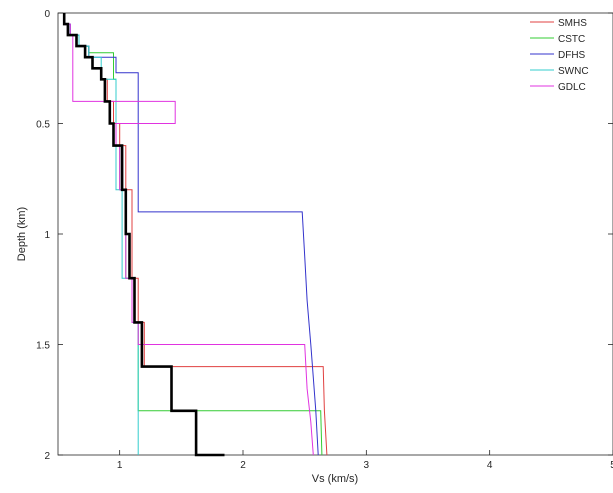 Image resolution: width=613 pixels, height=493 pixels. I want to click on y-axis-label: Depth (km), so click(22, 234).